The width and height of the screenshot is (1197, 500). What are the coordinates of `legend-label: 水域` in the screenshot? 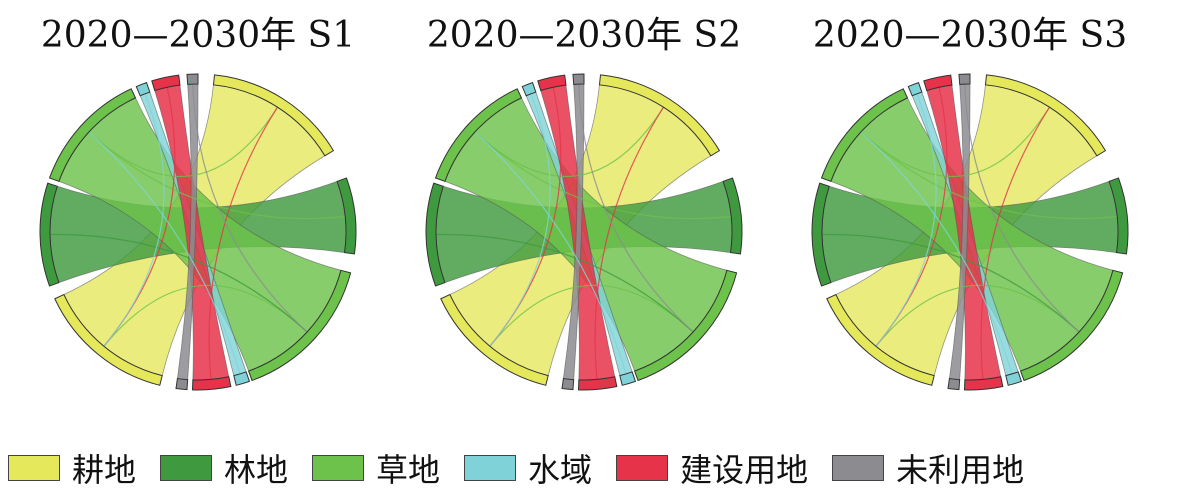 It's located at (560, 470).